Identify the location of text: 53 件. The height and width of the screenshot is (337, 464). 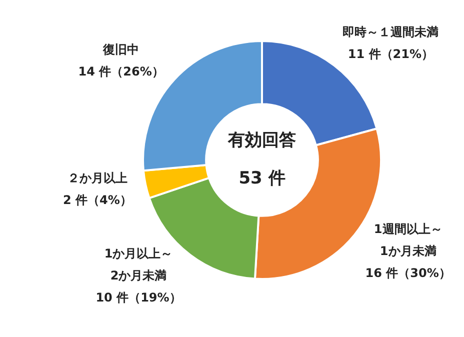
(262, 178).